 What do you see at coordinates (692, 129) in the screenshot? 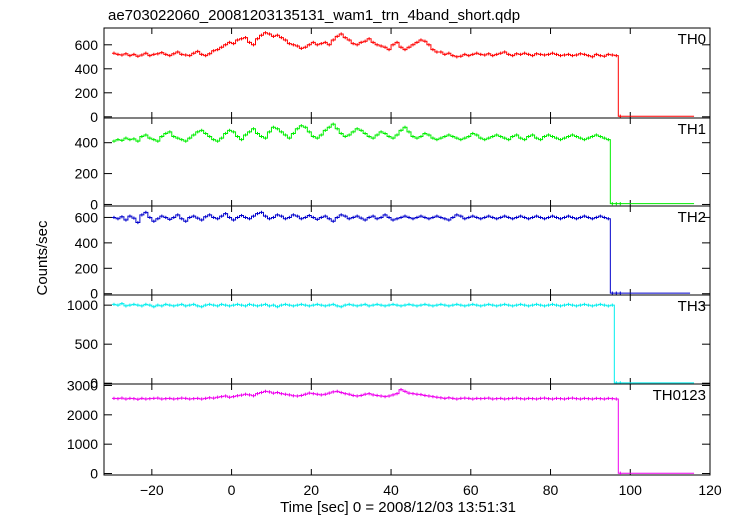
I see `panel-label: TH1` at bounding box center [692, 129].